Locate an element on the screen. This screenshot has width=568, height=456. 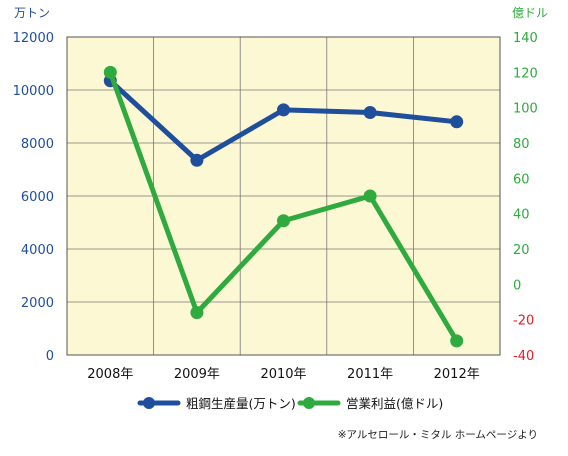
right-axis-tick-label: 40 is located at coordinates (521, 215).